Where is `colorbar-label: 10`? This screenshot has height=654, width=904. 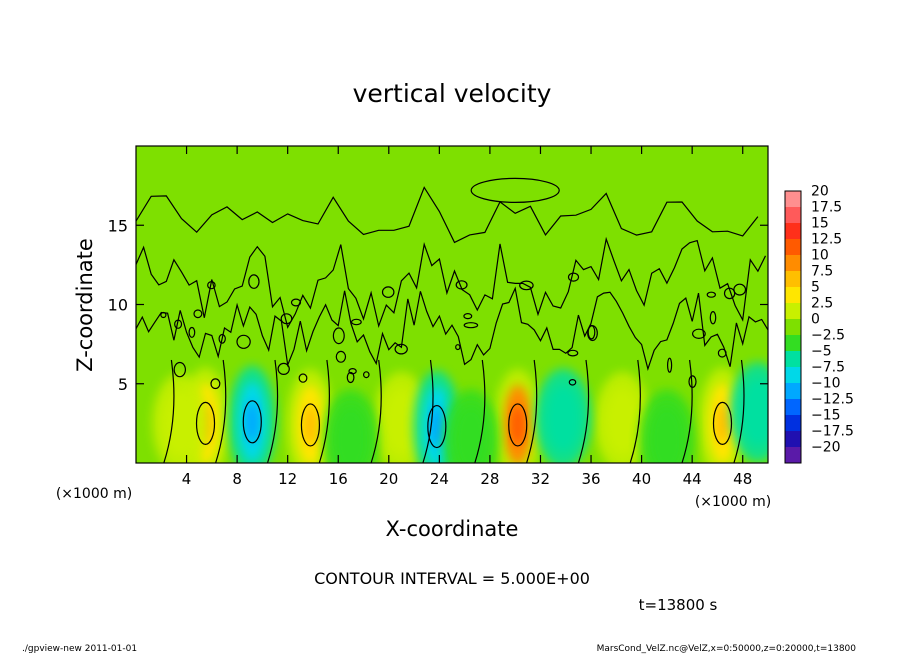
colorbar-label: 10 is located at coordinates (820, 256).